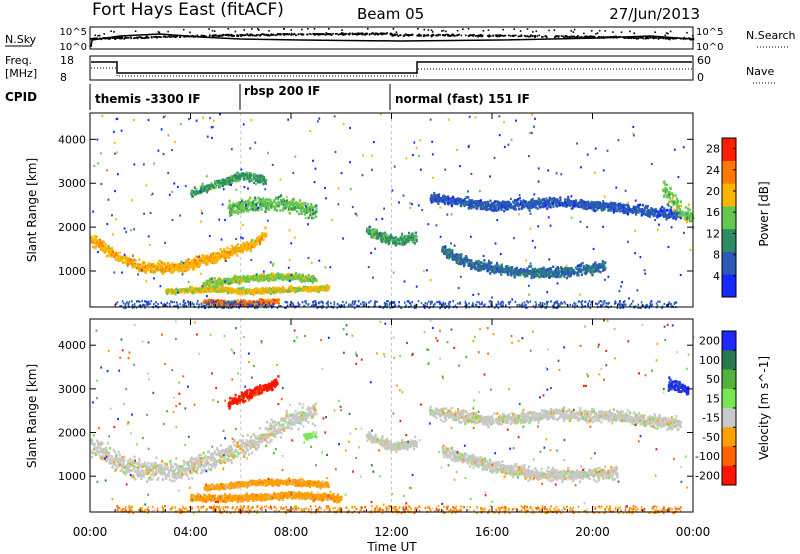 The height and width of the screenshot is (554, 800). Describe the element at coordinates (67, 60) in the screenshot. I see `freq-tick-top: 18` at that location.